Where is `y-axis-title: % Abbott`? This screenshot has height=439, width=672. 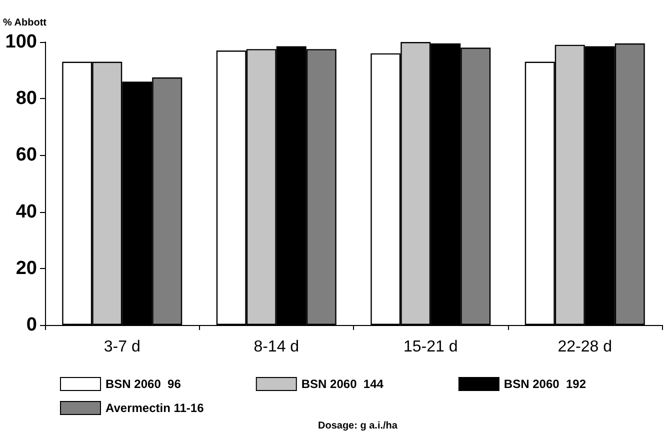
y-axis-title: % Abbott is located at coordinates (25, 23).